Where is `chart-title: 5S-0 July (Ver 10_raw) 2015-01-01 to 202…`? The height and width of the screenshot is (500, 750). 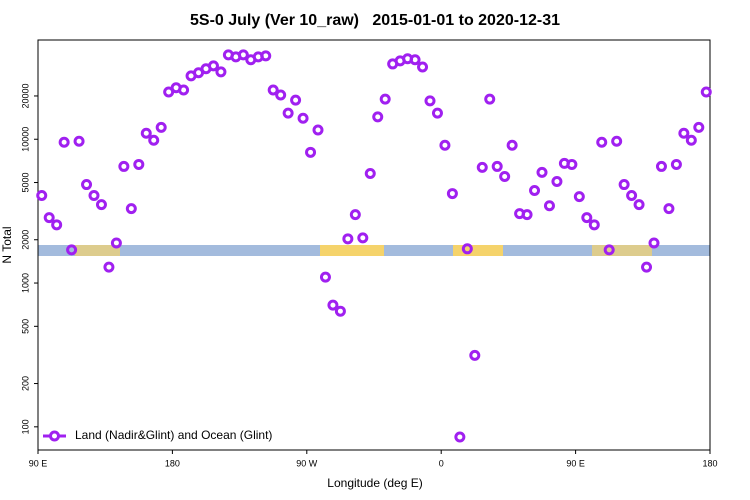
chart-title: 5S-0 July (Ver 10_raw) 2015-01-01 to 202… is located at coordinates (375, 20).